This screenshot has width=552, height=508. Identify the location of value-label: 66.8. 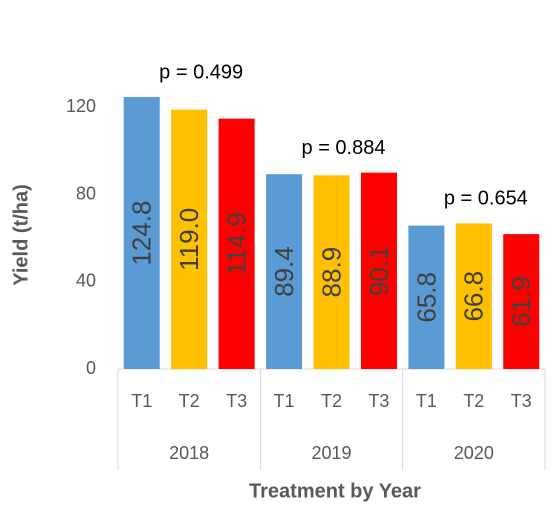
(474, 296).